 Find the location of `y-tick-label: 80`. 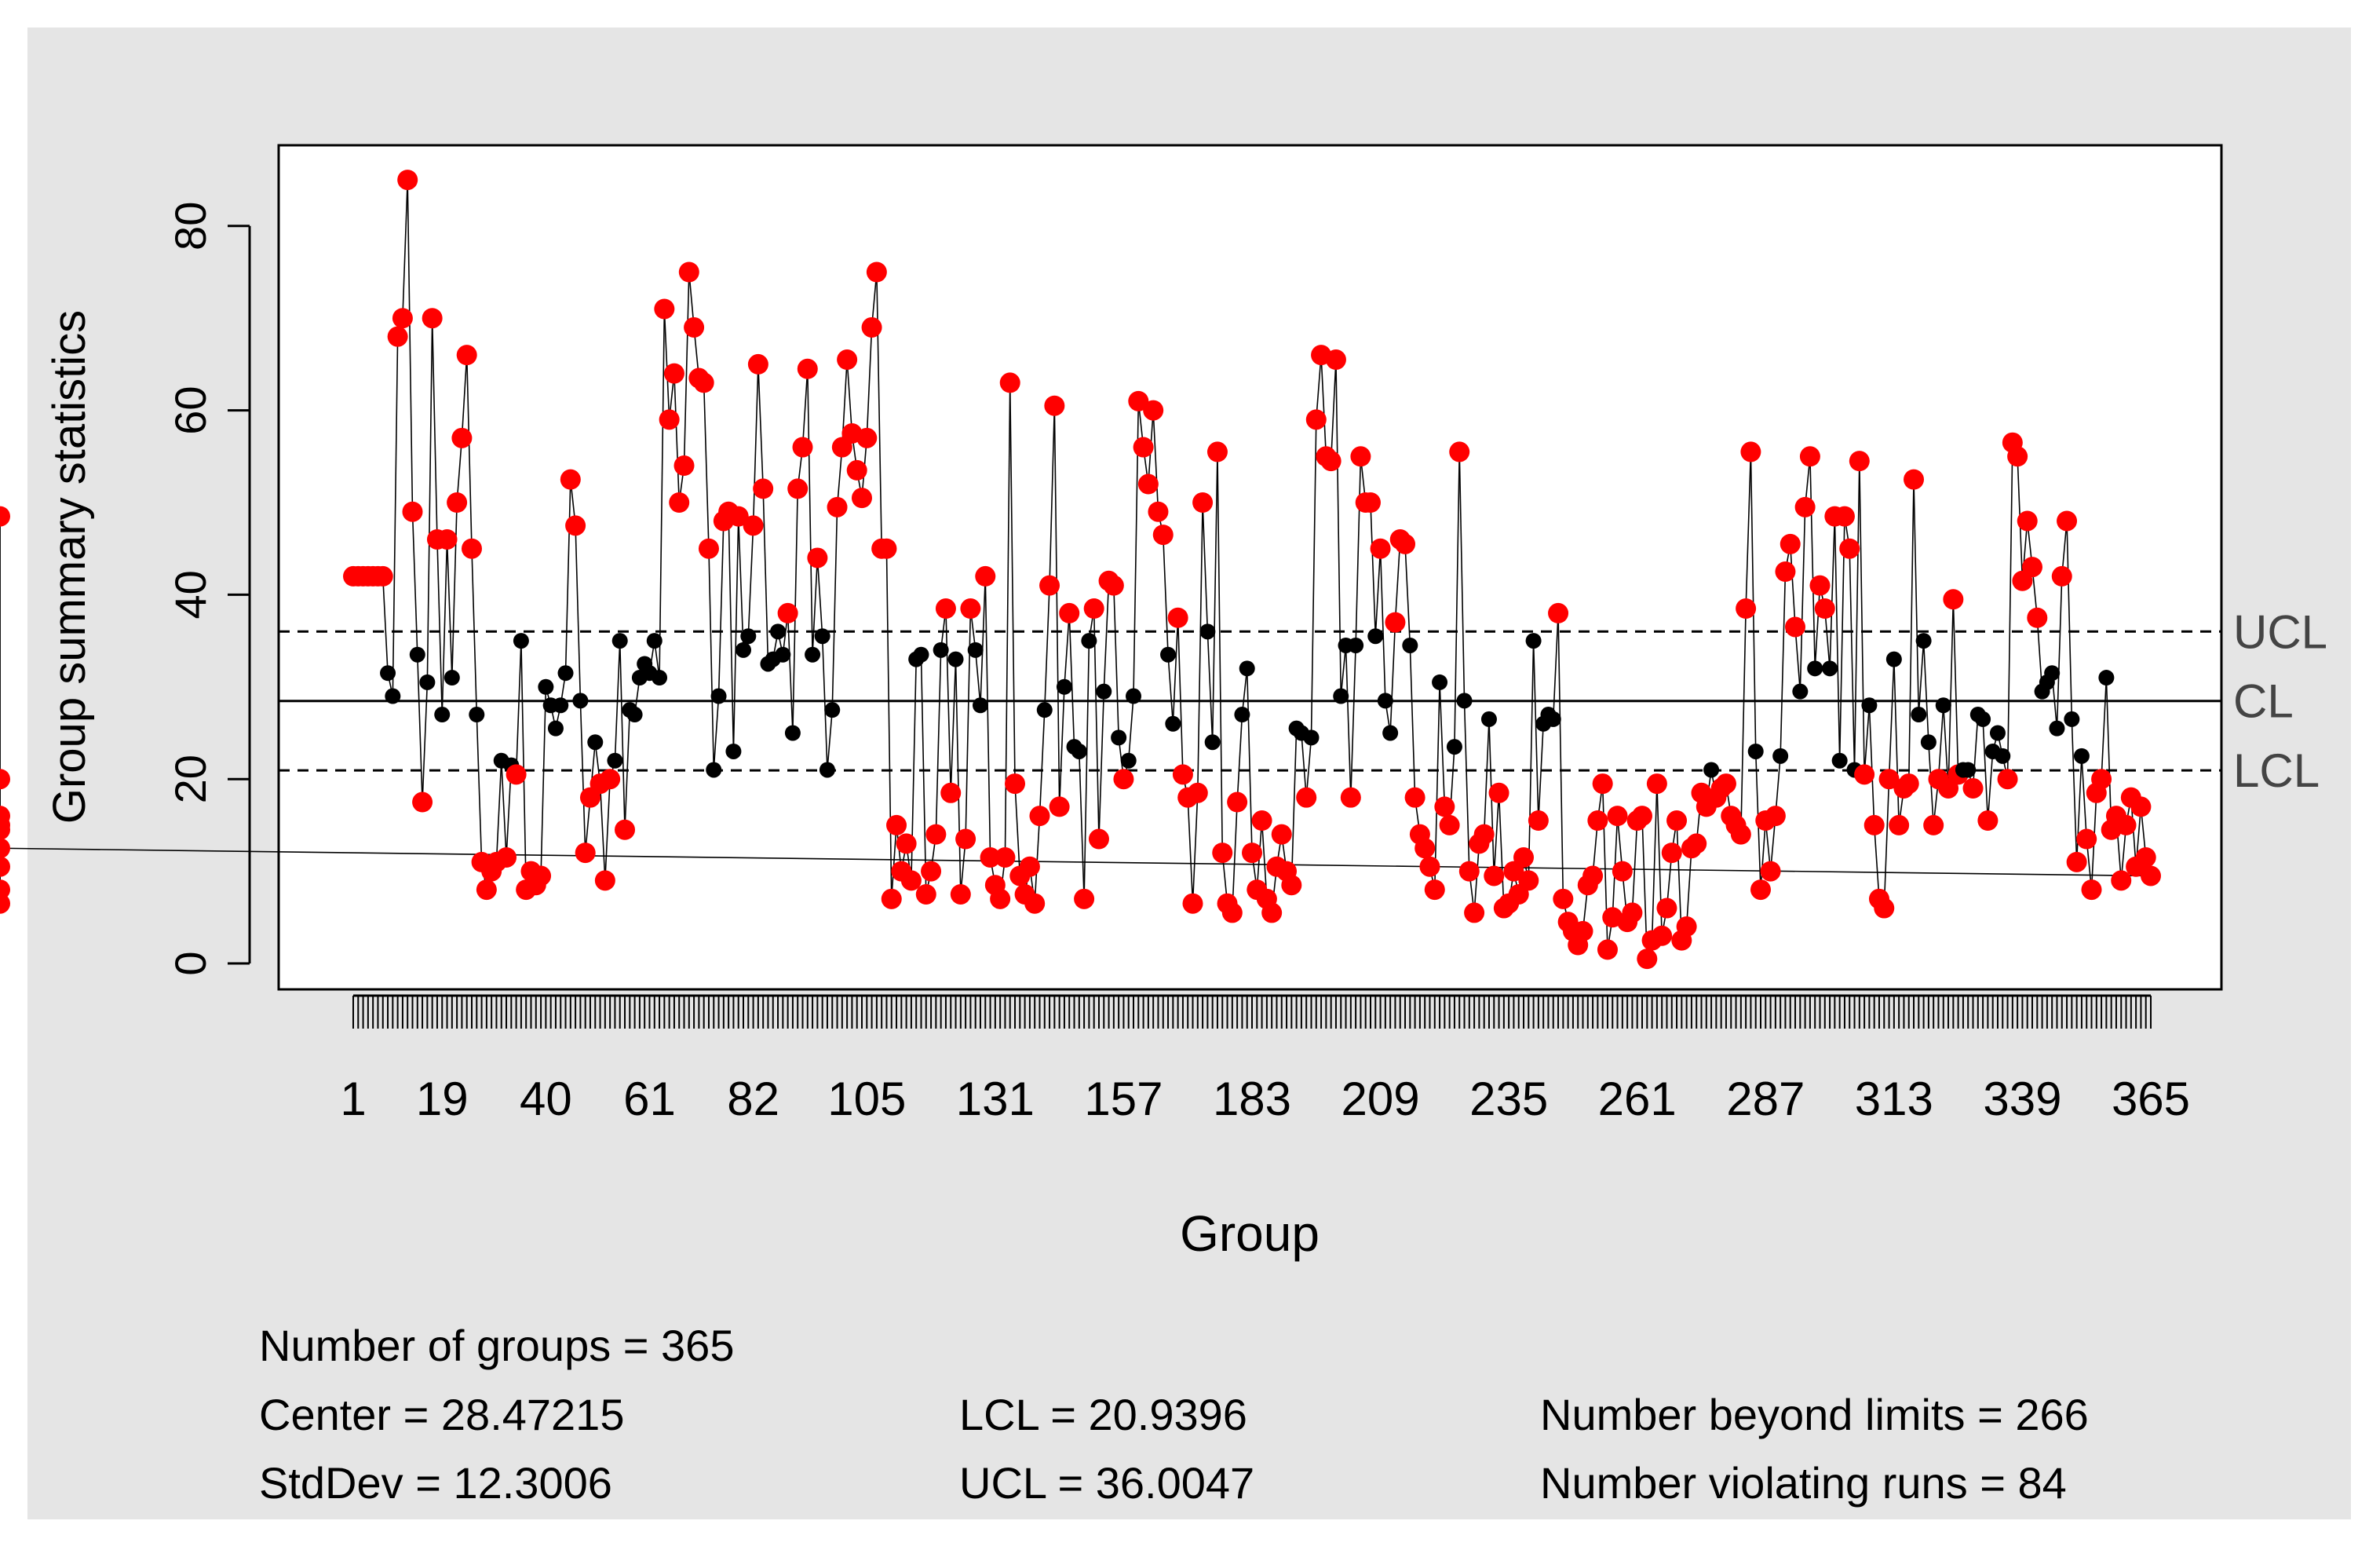

y-tick-label: 80 is located at coordinates (190, 226).